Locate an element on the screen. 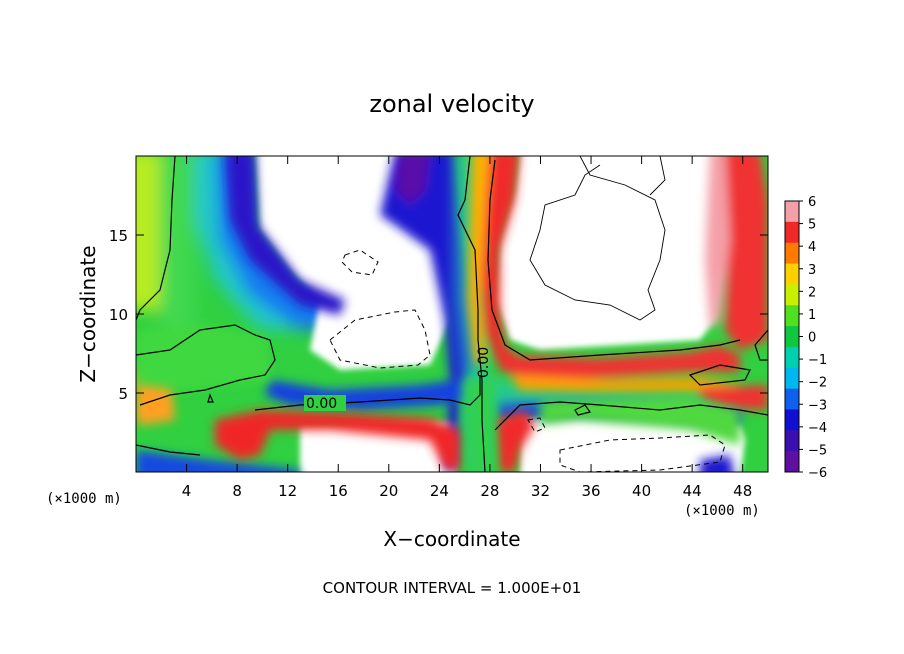 This screenshot has height=654, width=904. contour-zero-left-loop is located at coordinates (206, 365).